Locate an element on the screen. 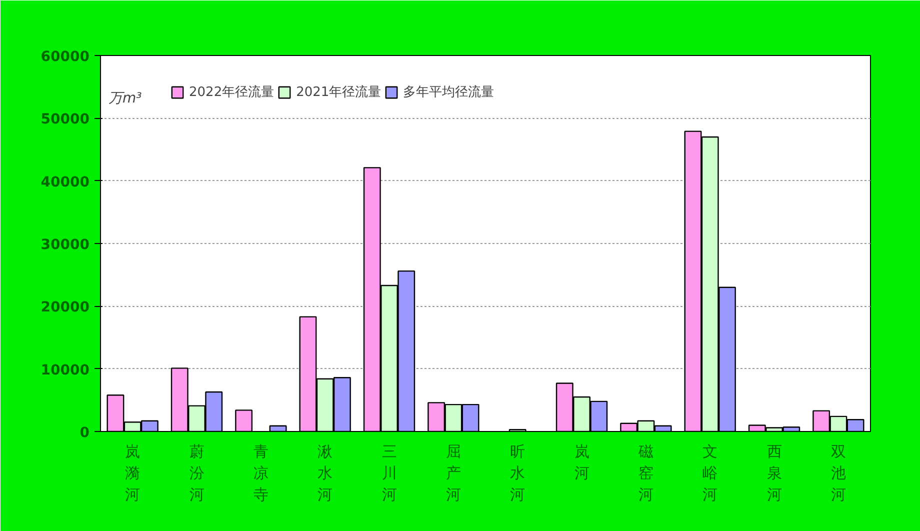 This screenshot has height=531, width=920. y-tick-label: 60000 is located at coordinates (65, 57).